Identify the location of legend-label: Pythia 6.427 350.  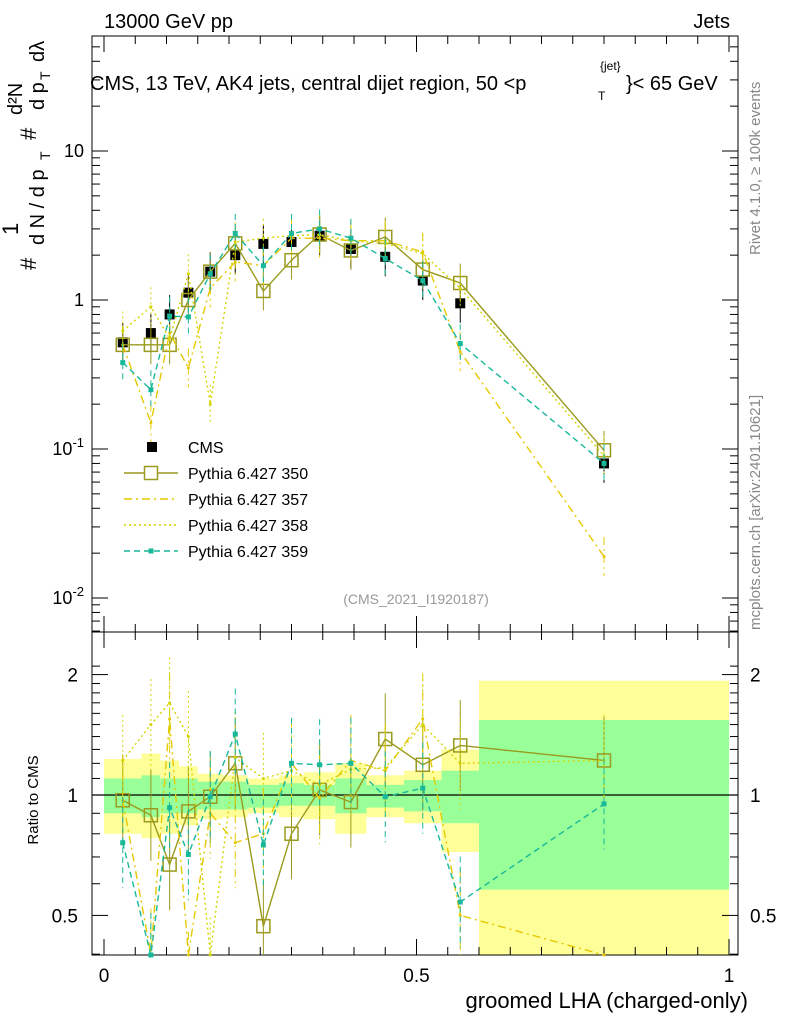
(248, 474).